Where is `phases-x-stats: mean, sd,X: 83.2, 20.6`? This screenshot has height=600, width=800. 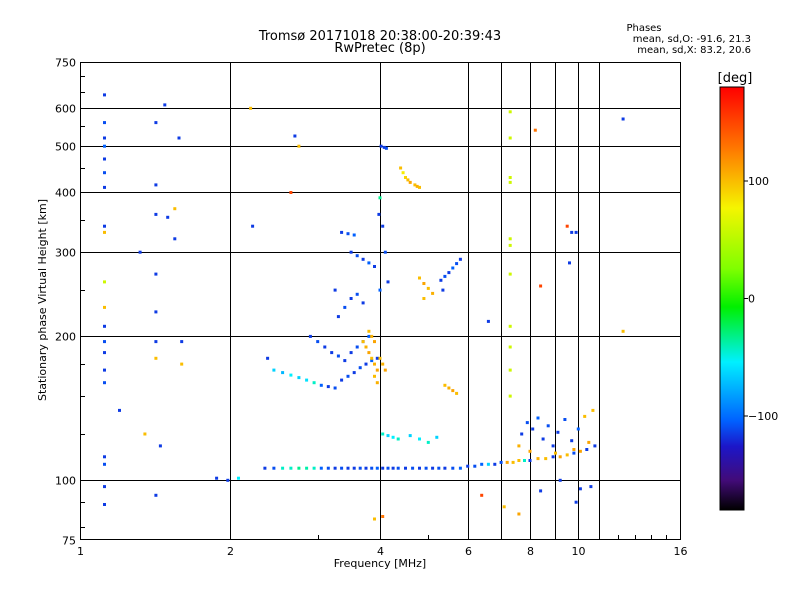 phases-x-stats: mean, sd,X: 83.2, 20.6 is located at coordinates (694, 50).